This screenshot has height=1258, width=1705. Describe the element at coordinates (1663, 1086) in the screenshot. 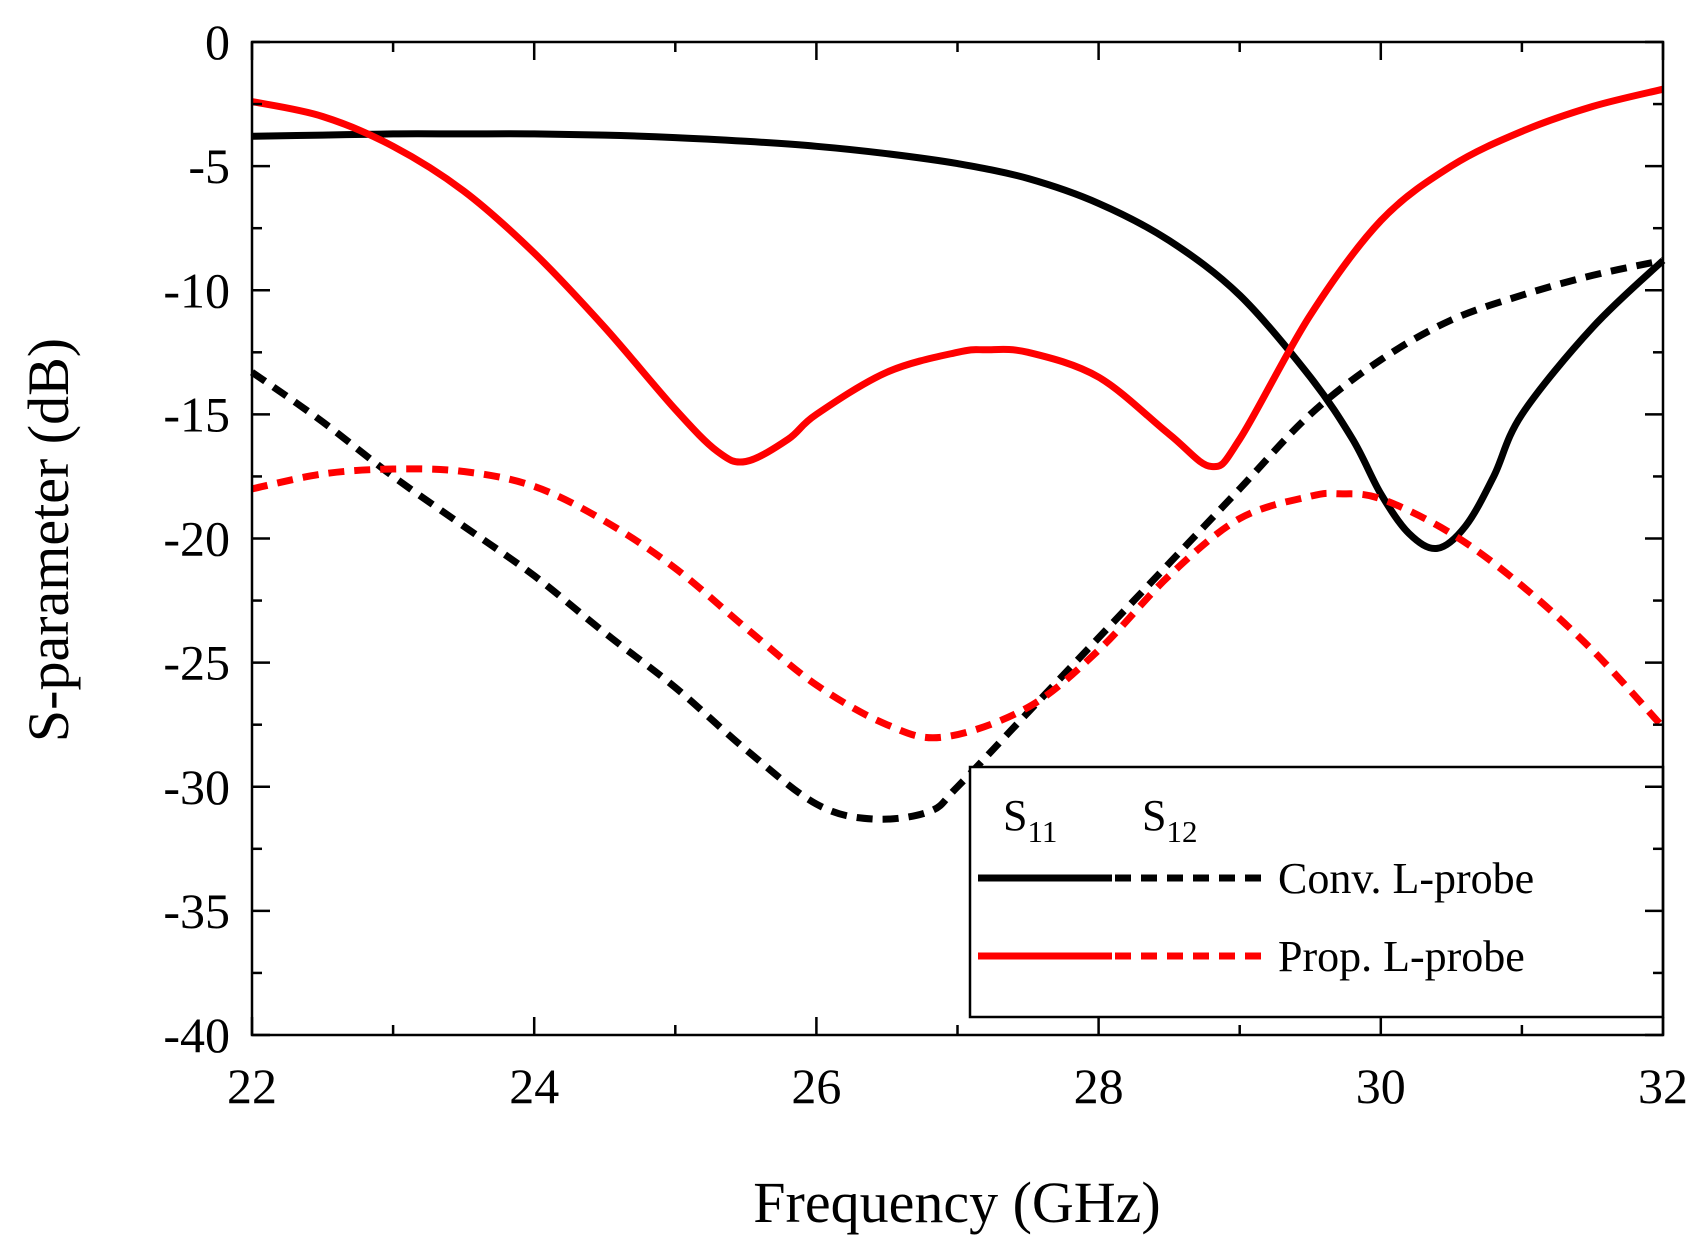

I see `x-tick-label: 32` at that location.